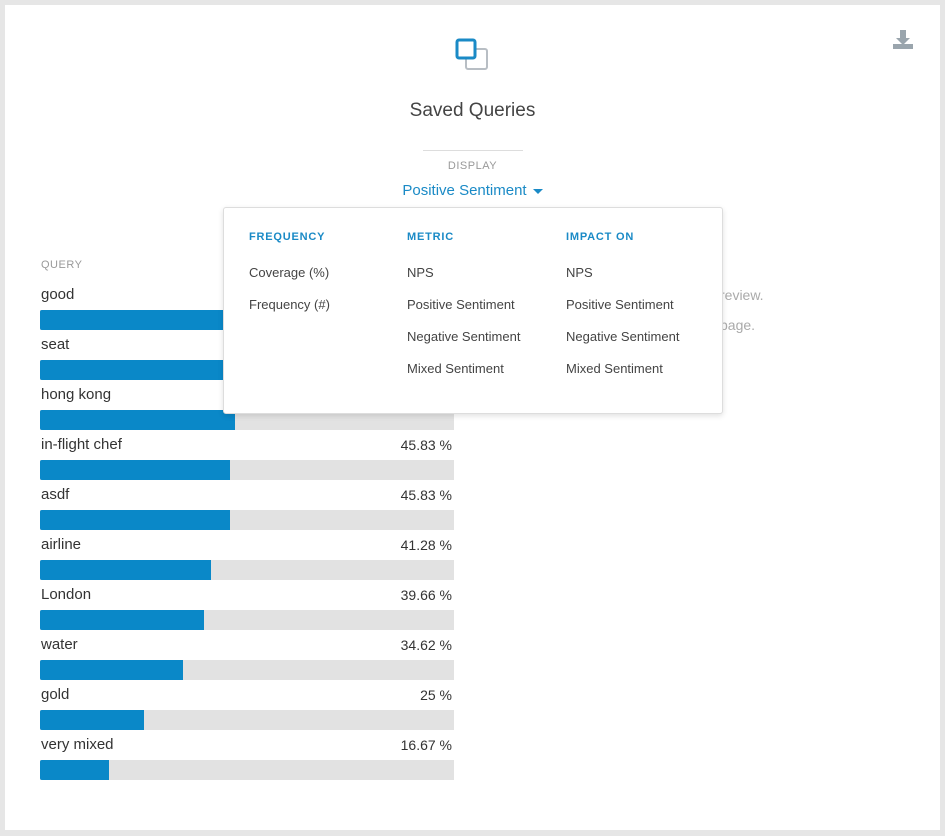 This screenshot has height=836, width=945. I want to click on page-title: Saved Queries, so click(472, 110).